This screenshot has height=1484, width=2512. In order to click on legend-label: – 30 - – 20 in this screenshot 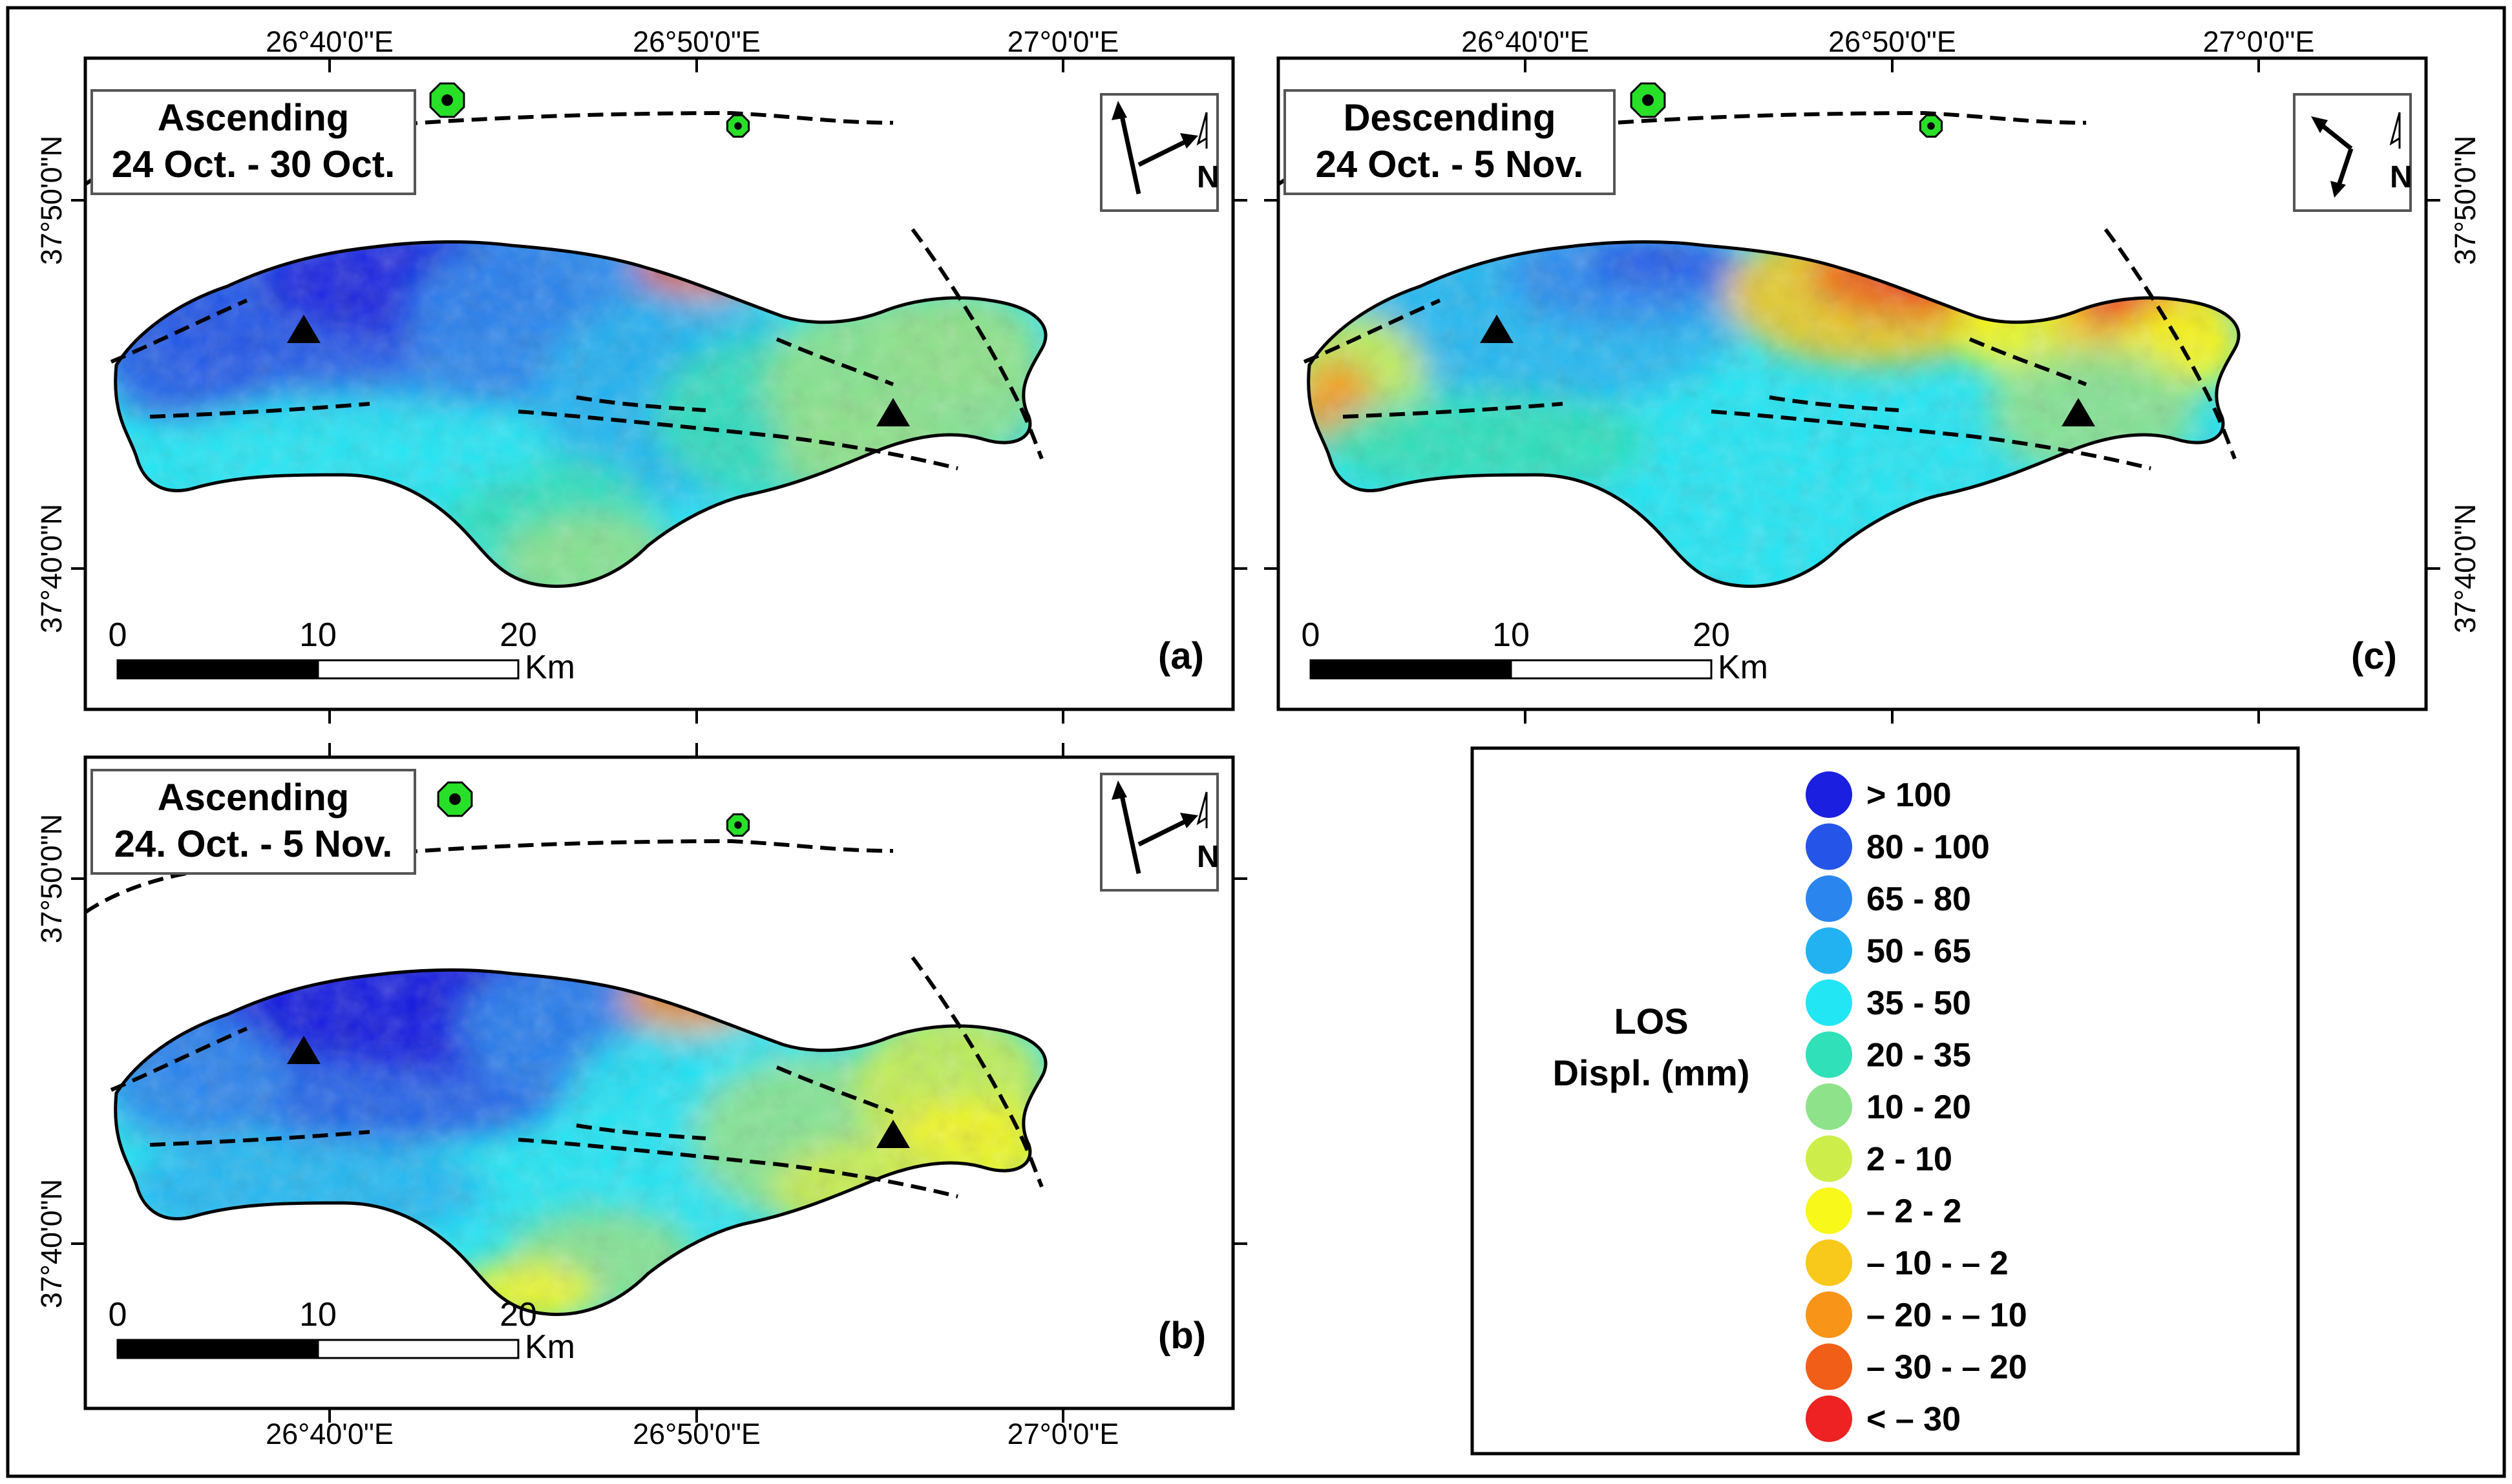, I will do `click(1946, 1367)`.